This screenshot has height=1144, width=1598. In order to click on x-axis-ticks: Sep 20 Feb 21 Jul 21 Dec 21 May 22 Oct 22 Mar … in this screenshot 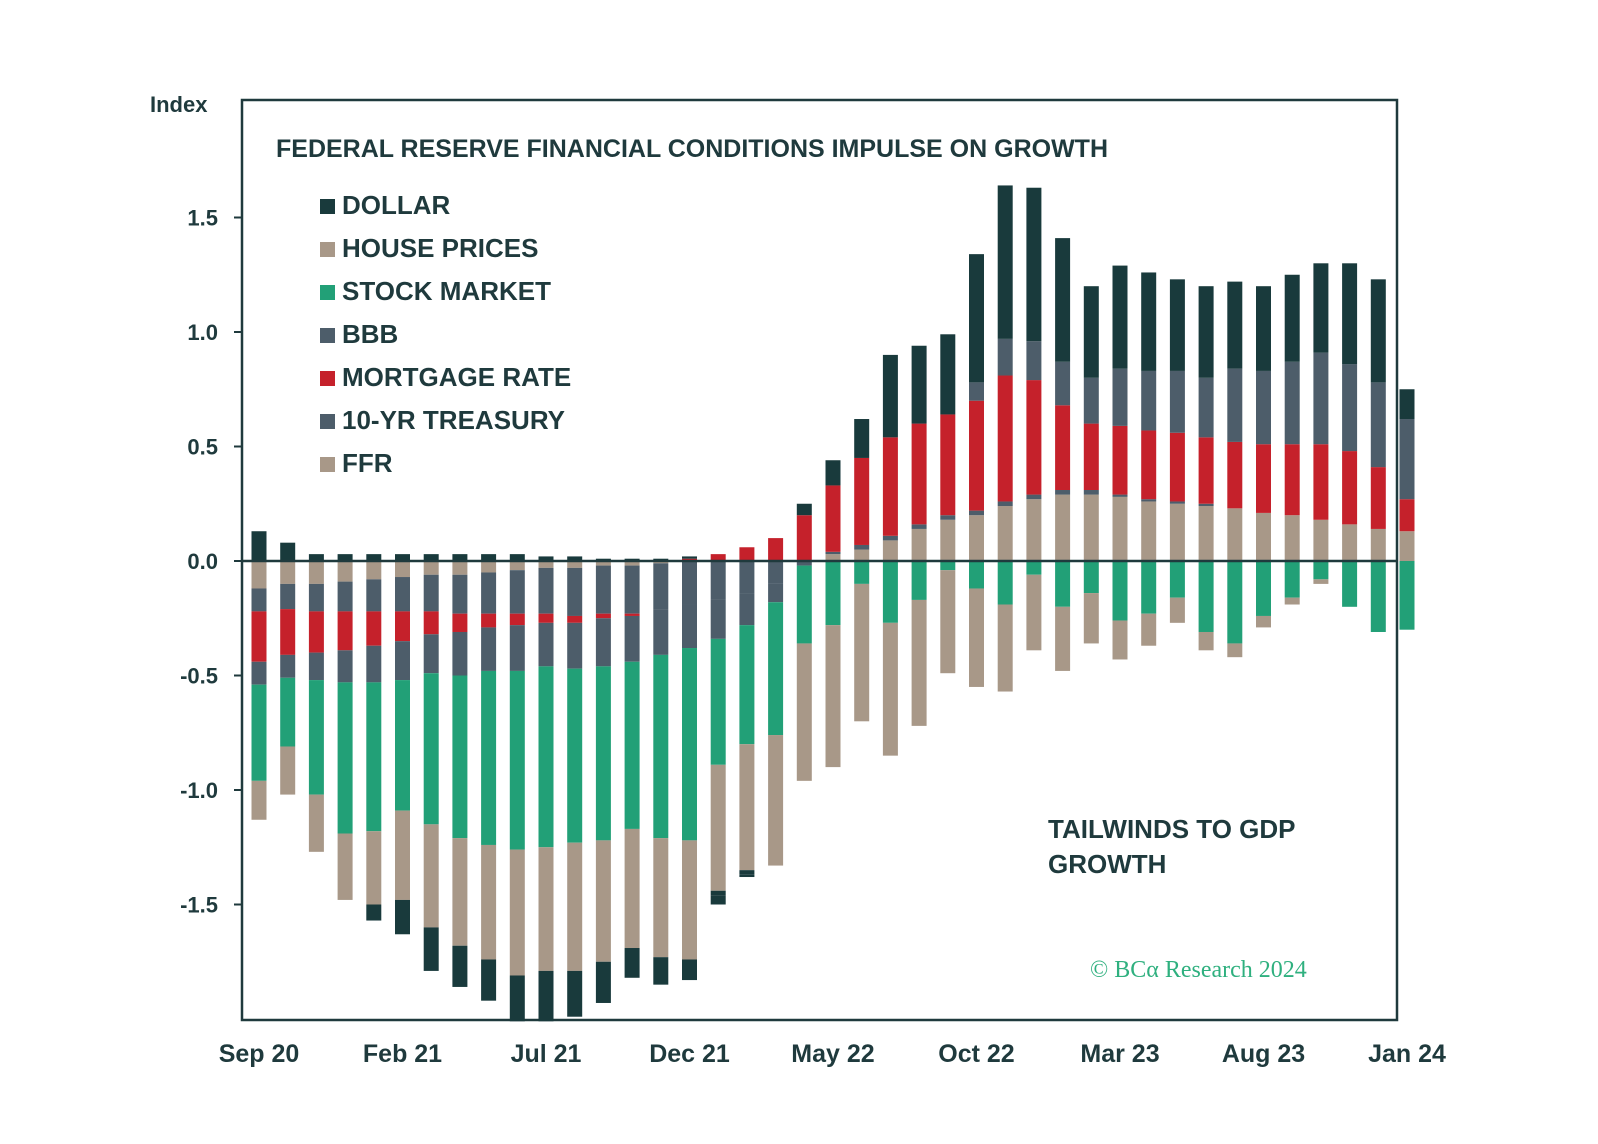, I will do `click(832, 1054)`.